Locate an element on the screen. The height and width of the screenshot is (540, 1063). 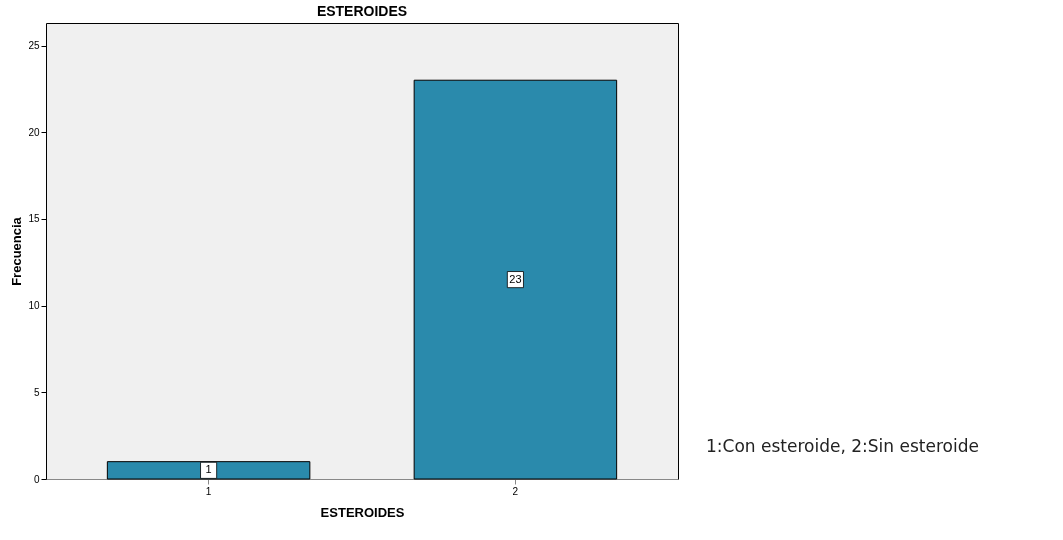
y-tick-label: 25 is located at coordinates (34, 46).